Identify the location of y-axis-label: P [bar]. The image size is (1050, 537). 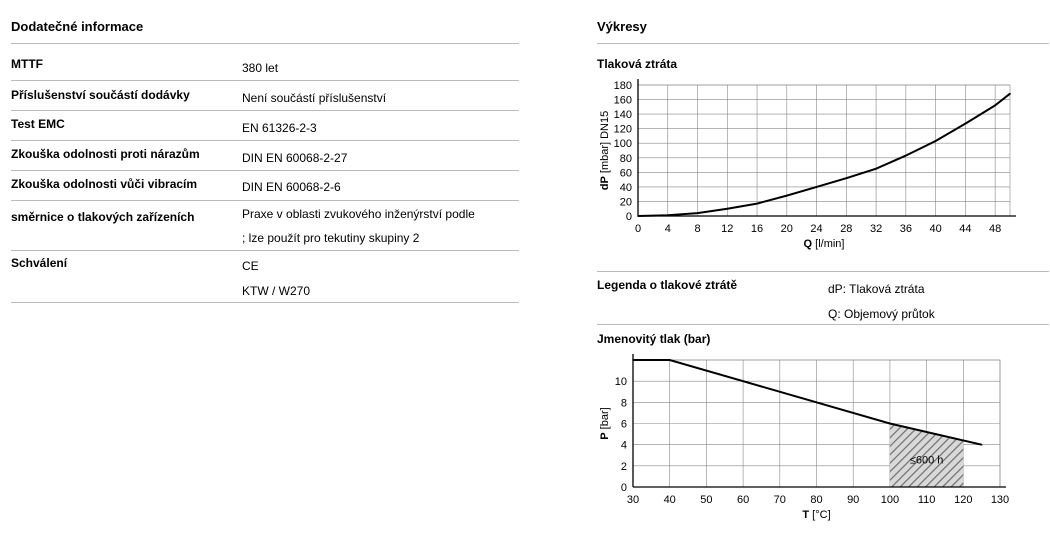
(605, 423).